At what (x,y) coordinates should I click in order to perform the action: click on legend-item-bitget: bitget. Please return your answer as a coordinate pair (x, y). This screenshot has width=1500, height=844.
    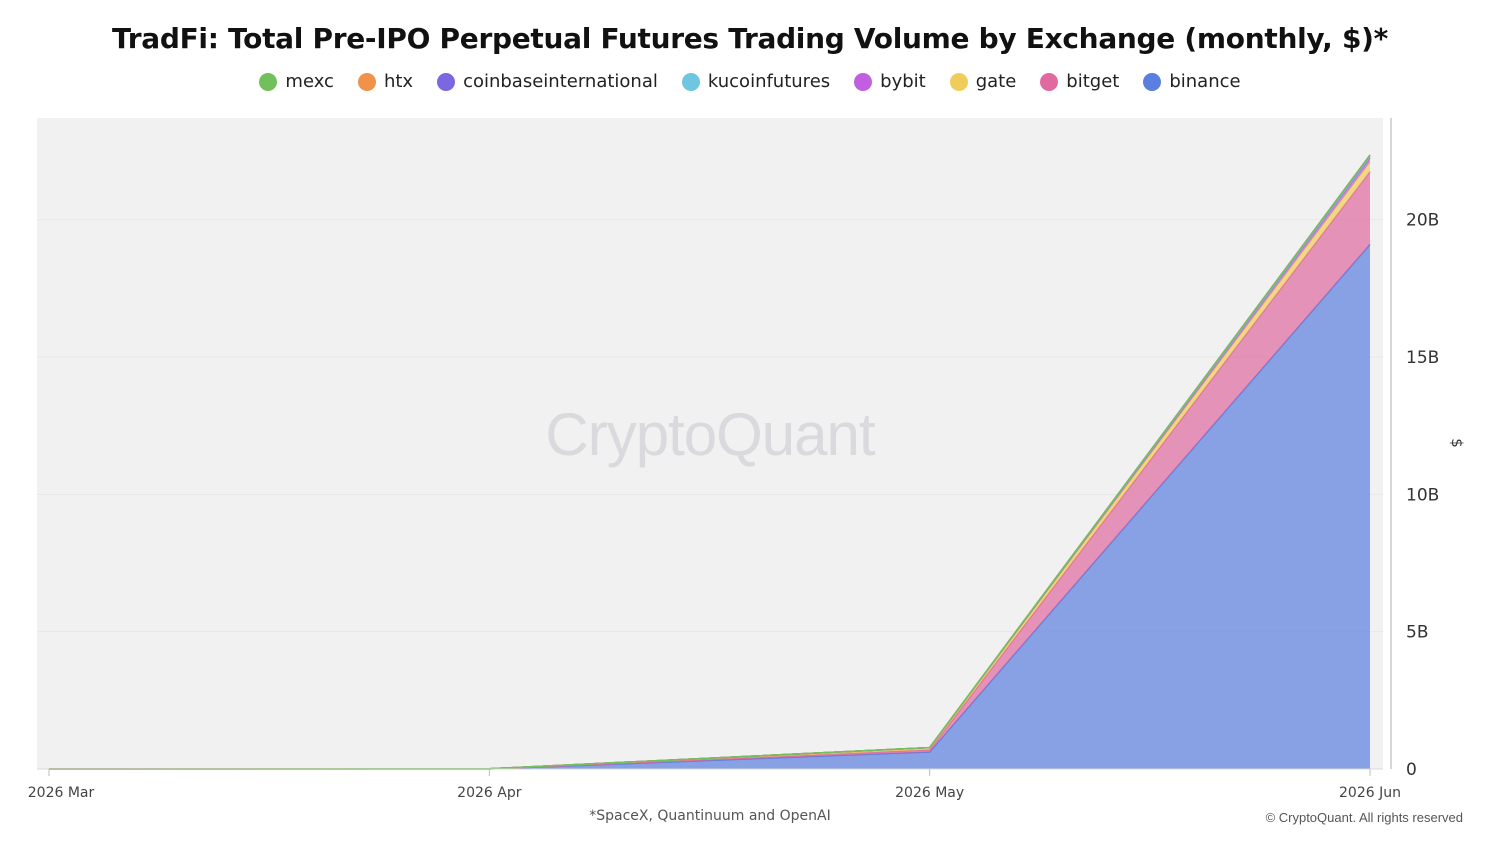
    Looking at the image, I should click on (1079, 81).